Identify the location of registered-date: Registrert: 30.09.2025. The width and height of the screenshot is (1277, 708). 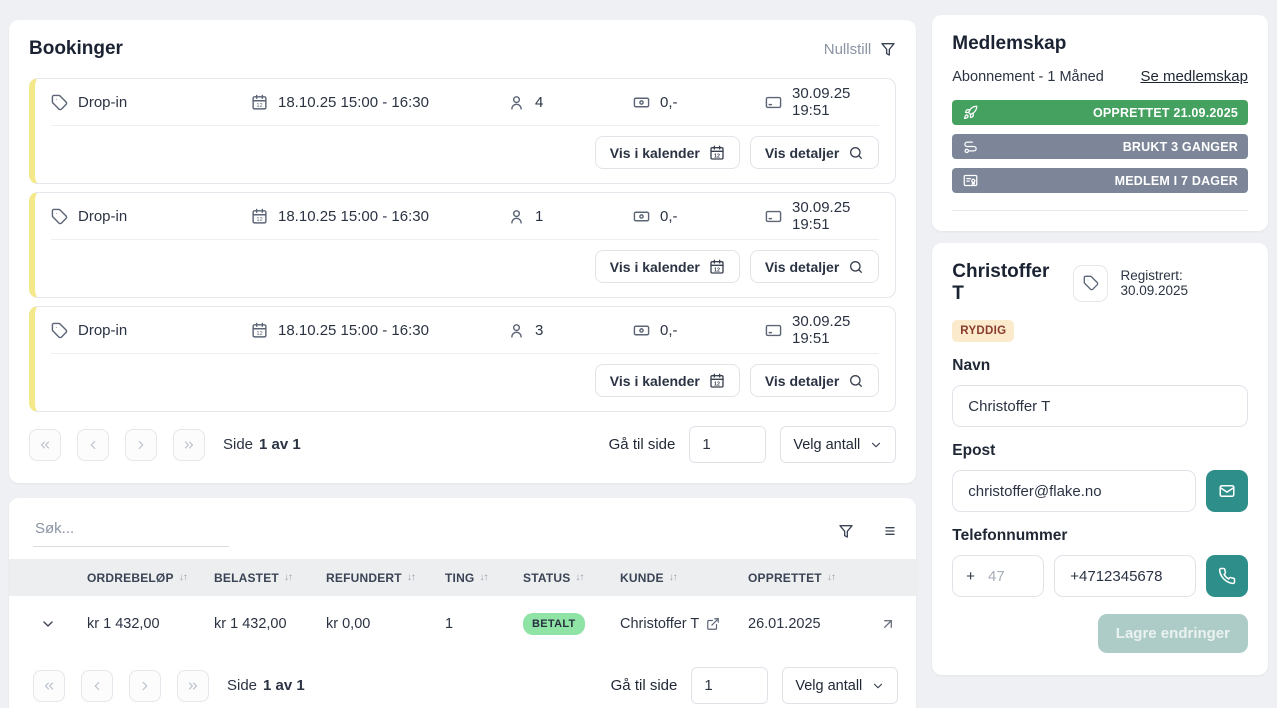
(1154, 283).